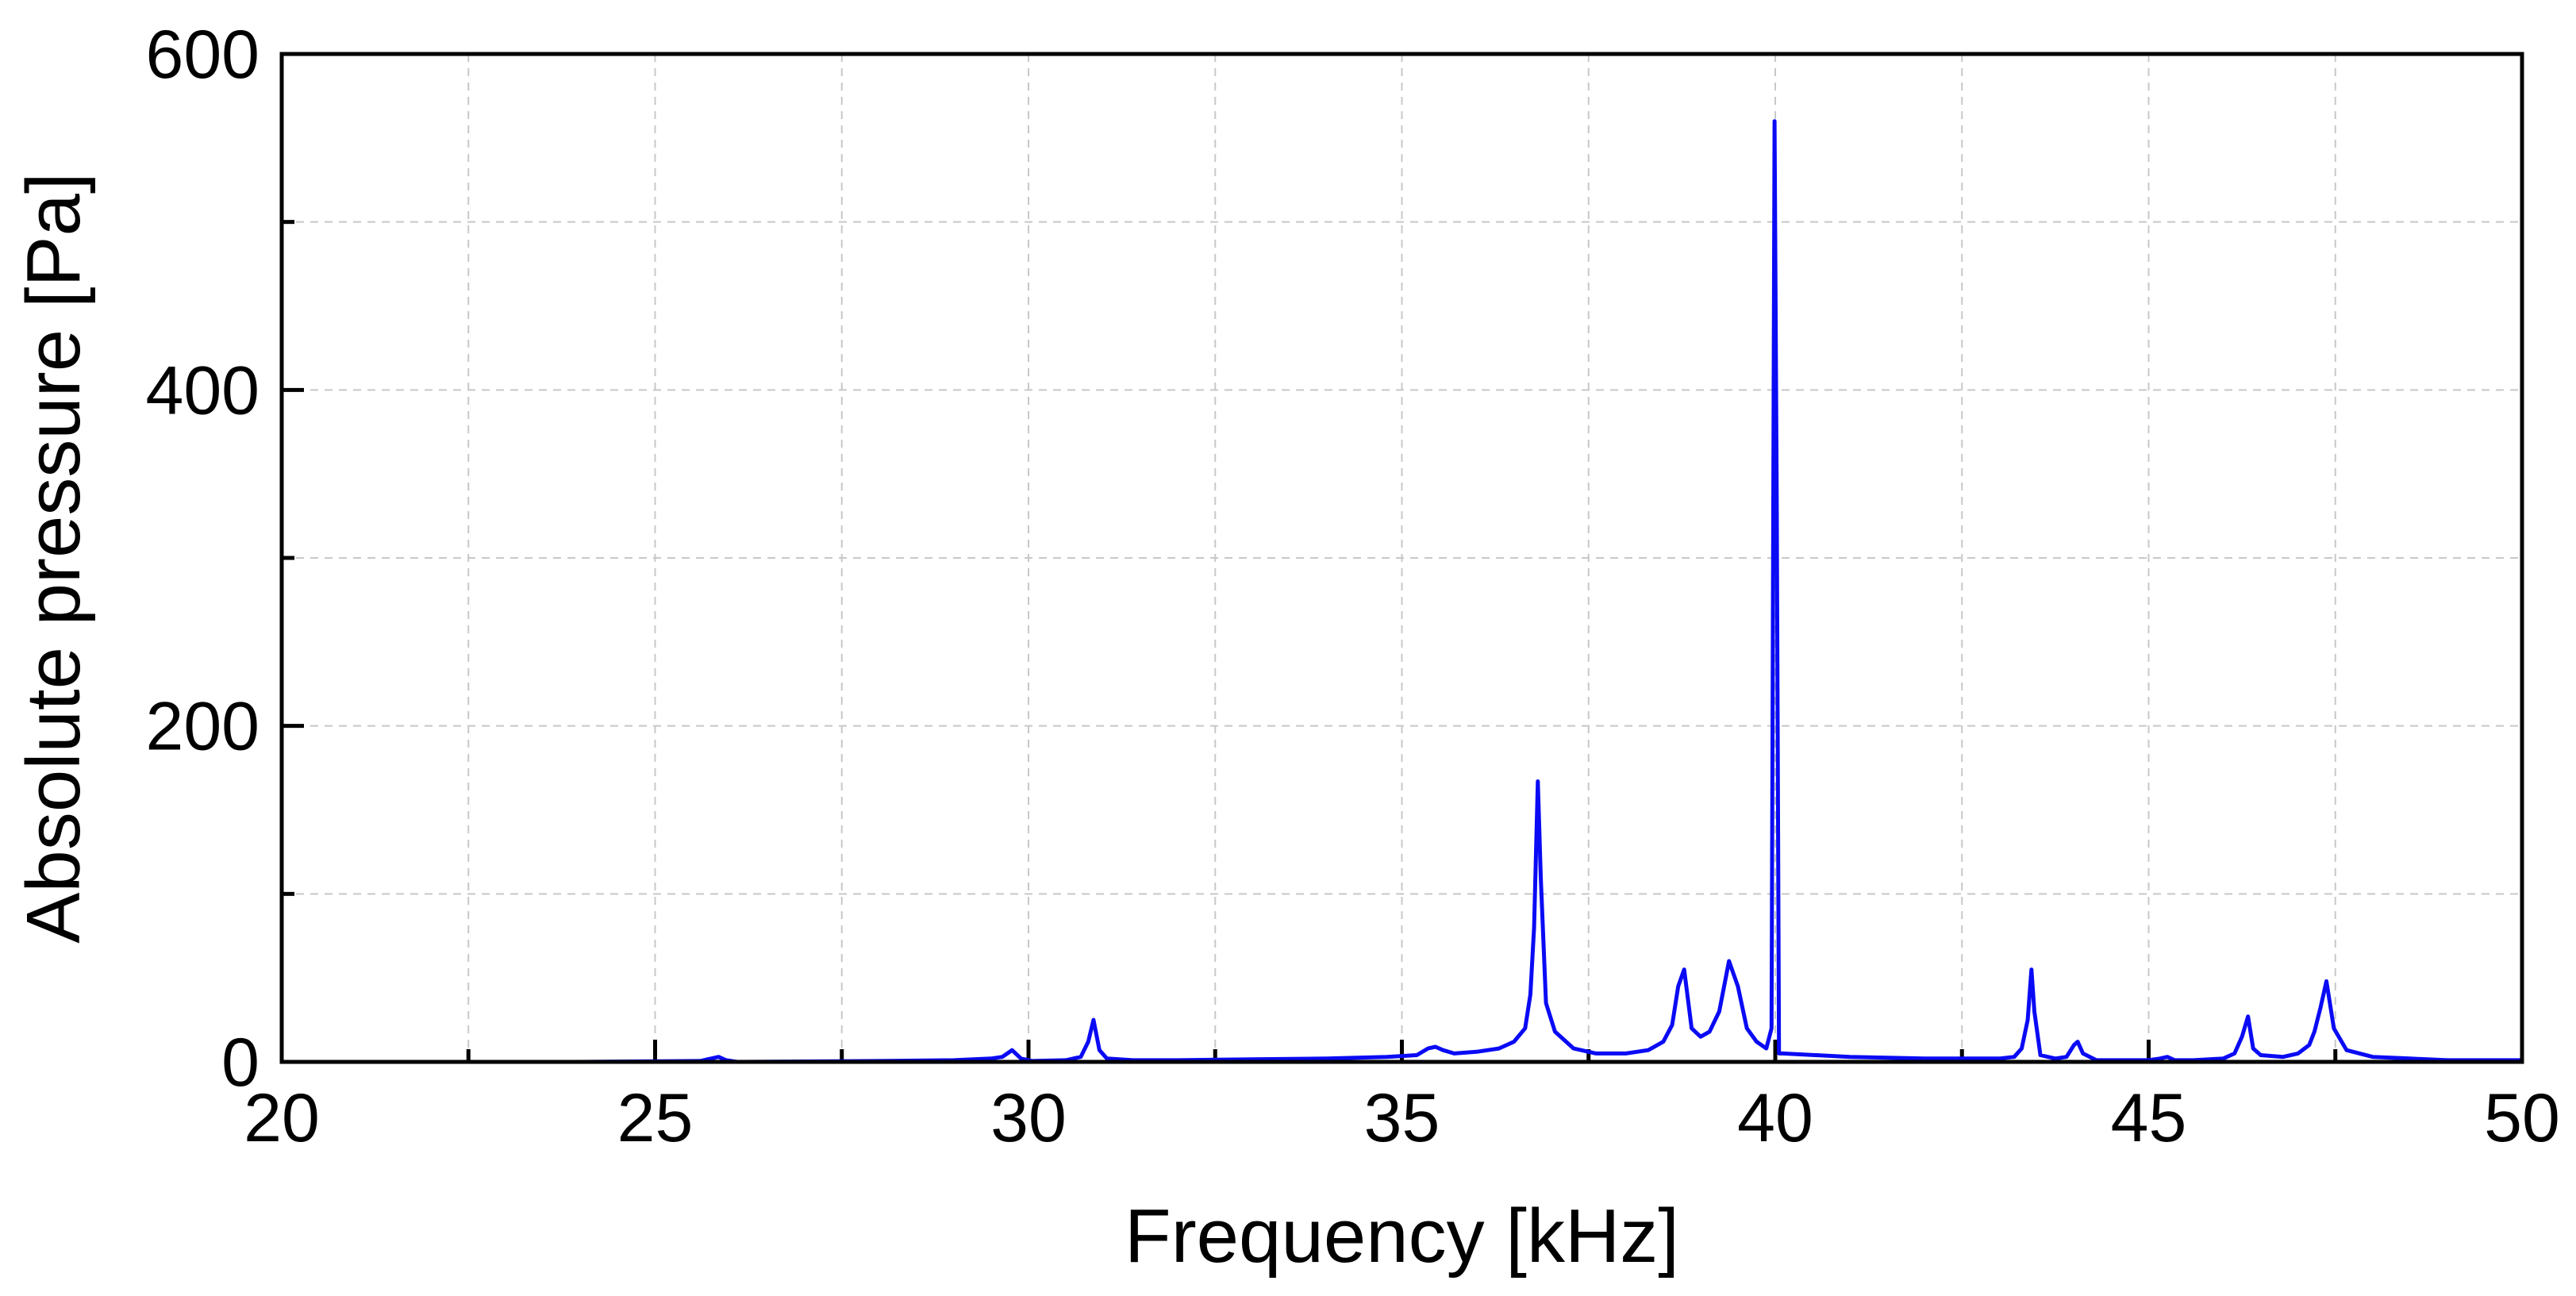 The height and width of the screenshot is (1296, 2576). I want to click on x-tick-label: 50, so click(2522, 1118).